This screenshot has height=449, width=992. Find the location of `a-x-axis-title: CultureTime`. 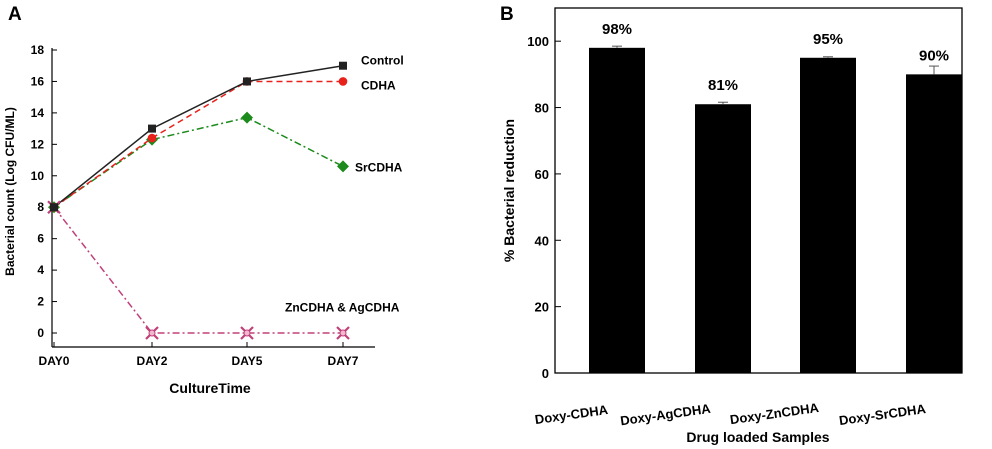

a-x-axis-title: CultureTime is located at coordinates (210, 388).